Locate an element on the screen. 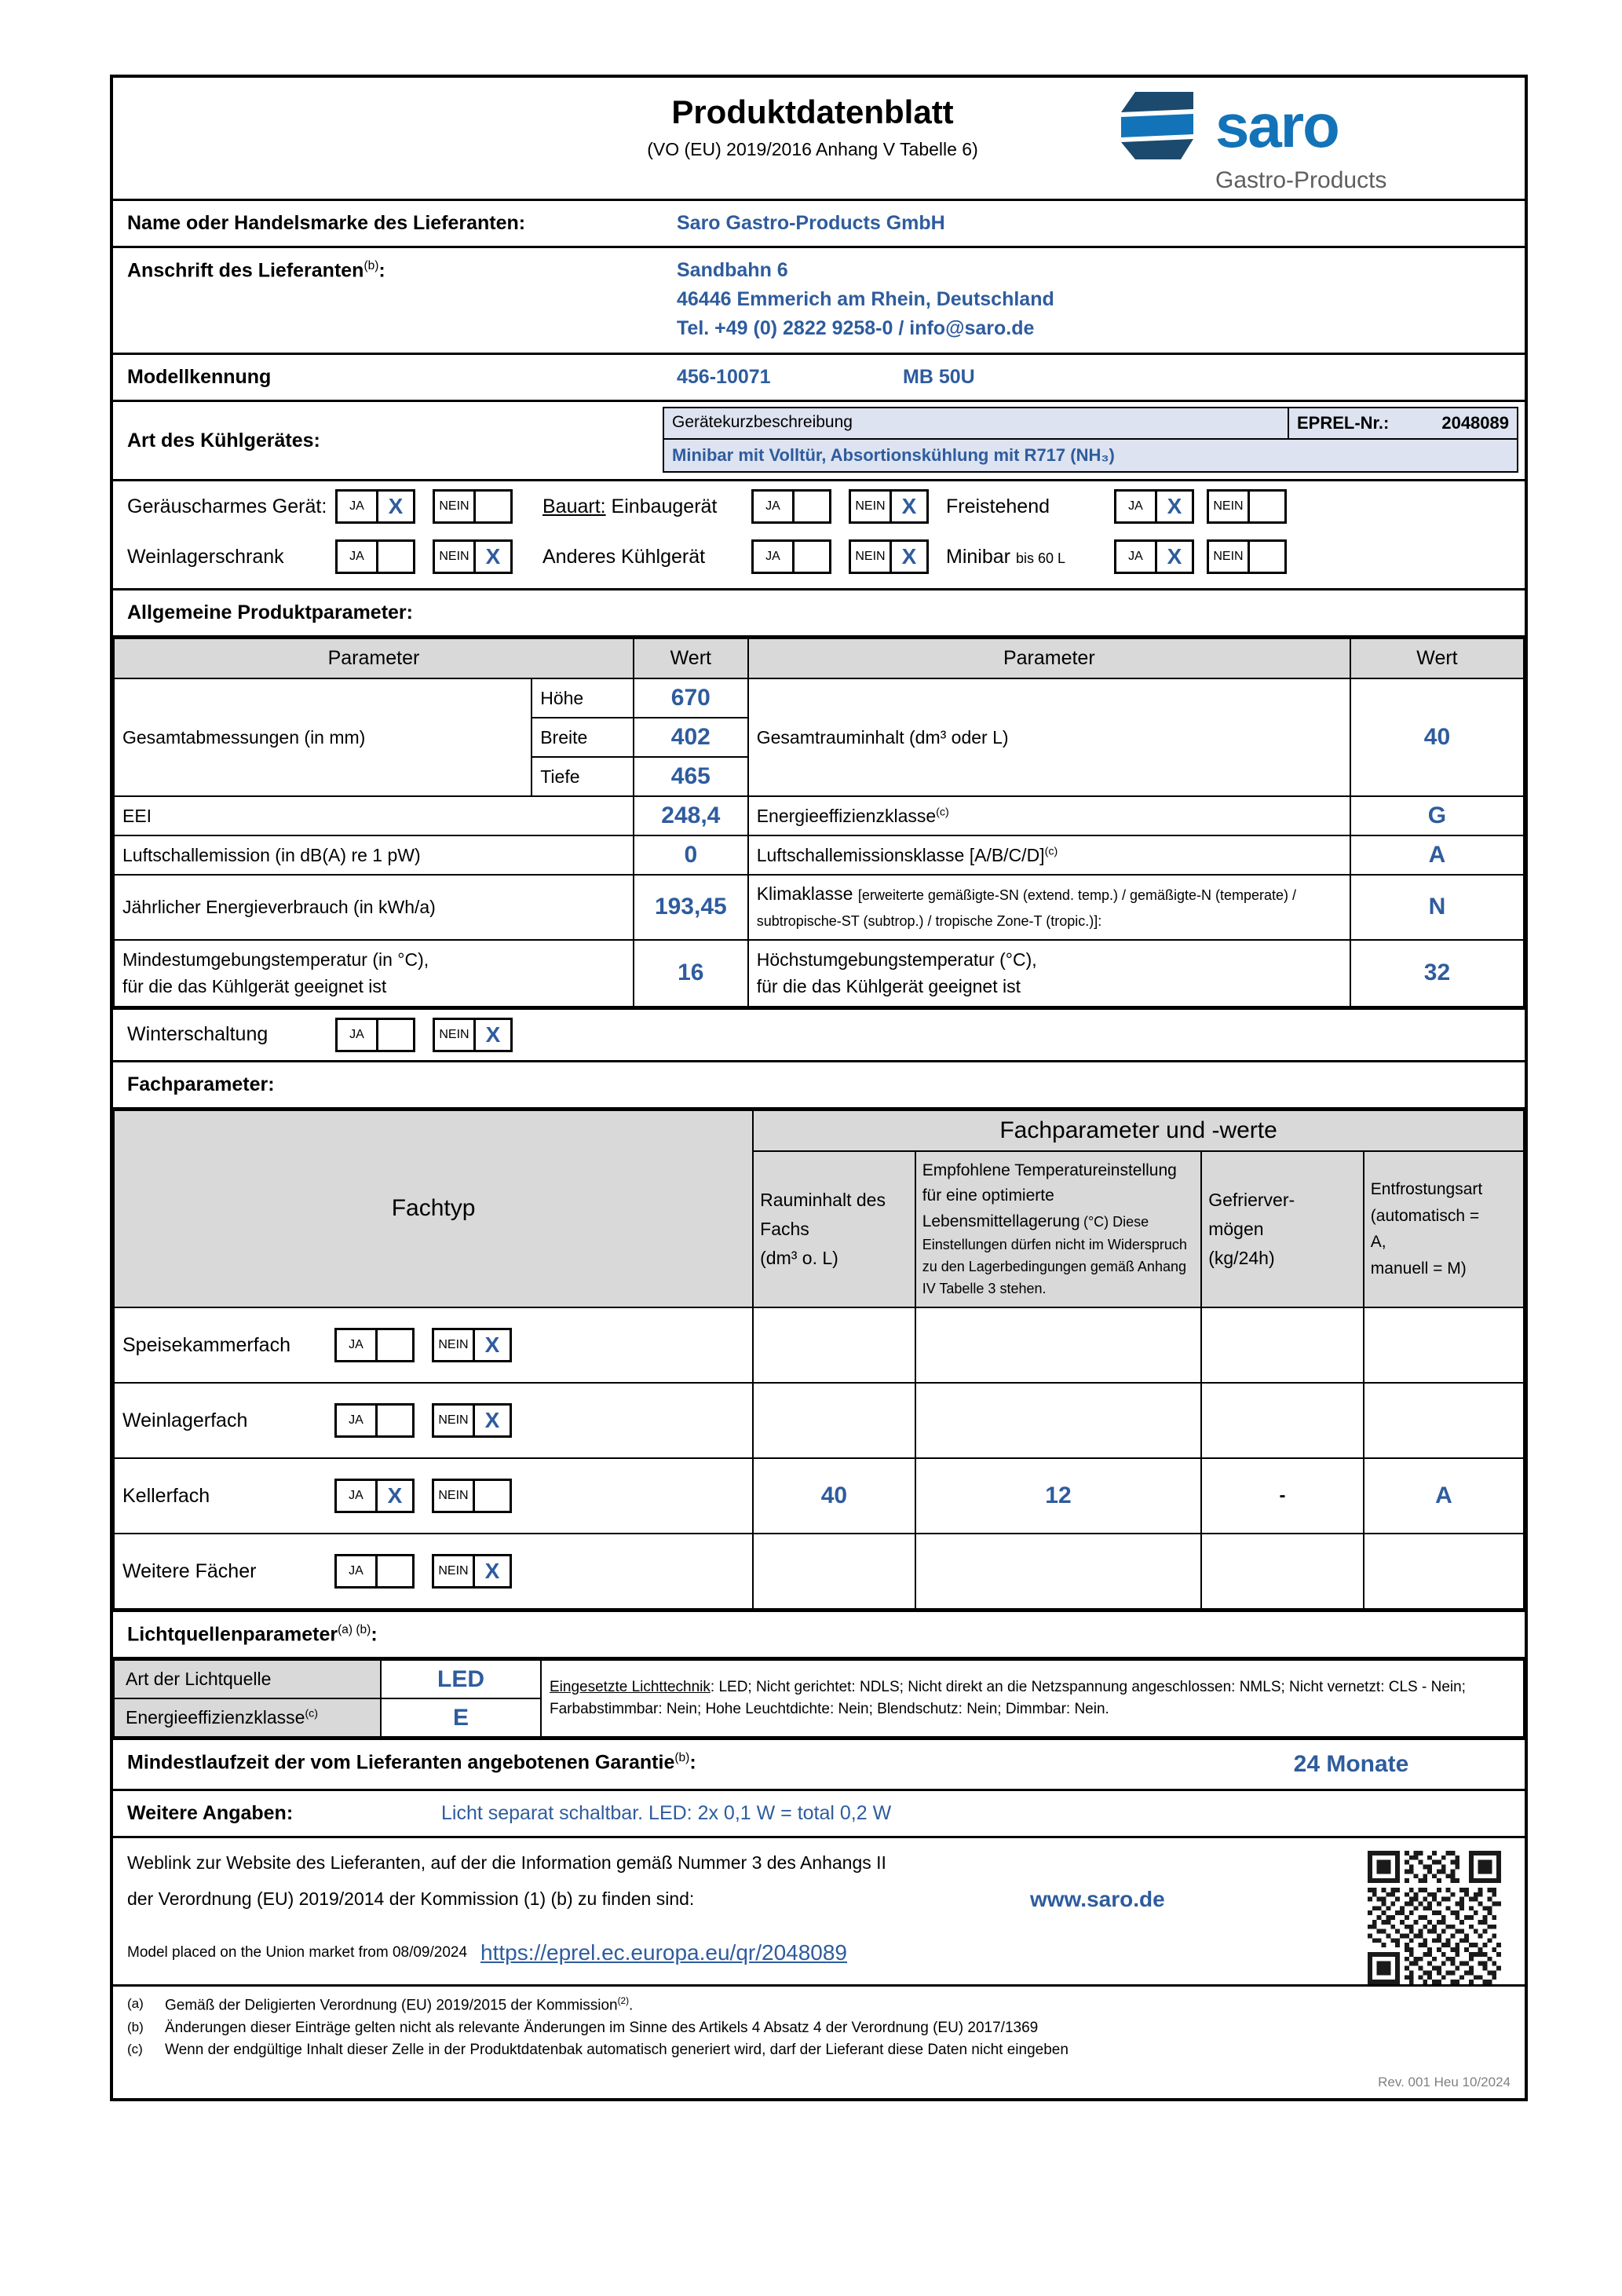 The height and width of the screenshot is (2296, 1622). address-line-1: Sandbahn 6 is located at coordinates (732, 270).